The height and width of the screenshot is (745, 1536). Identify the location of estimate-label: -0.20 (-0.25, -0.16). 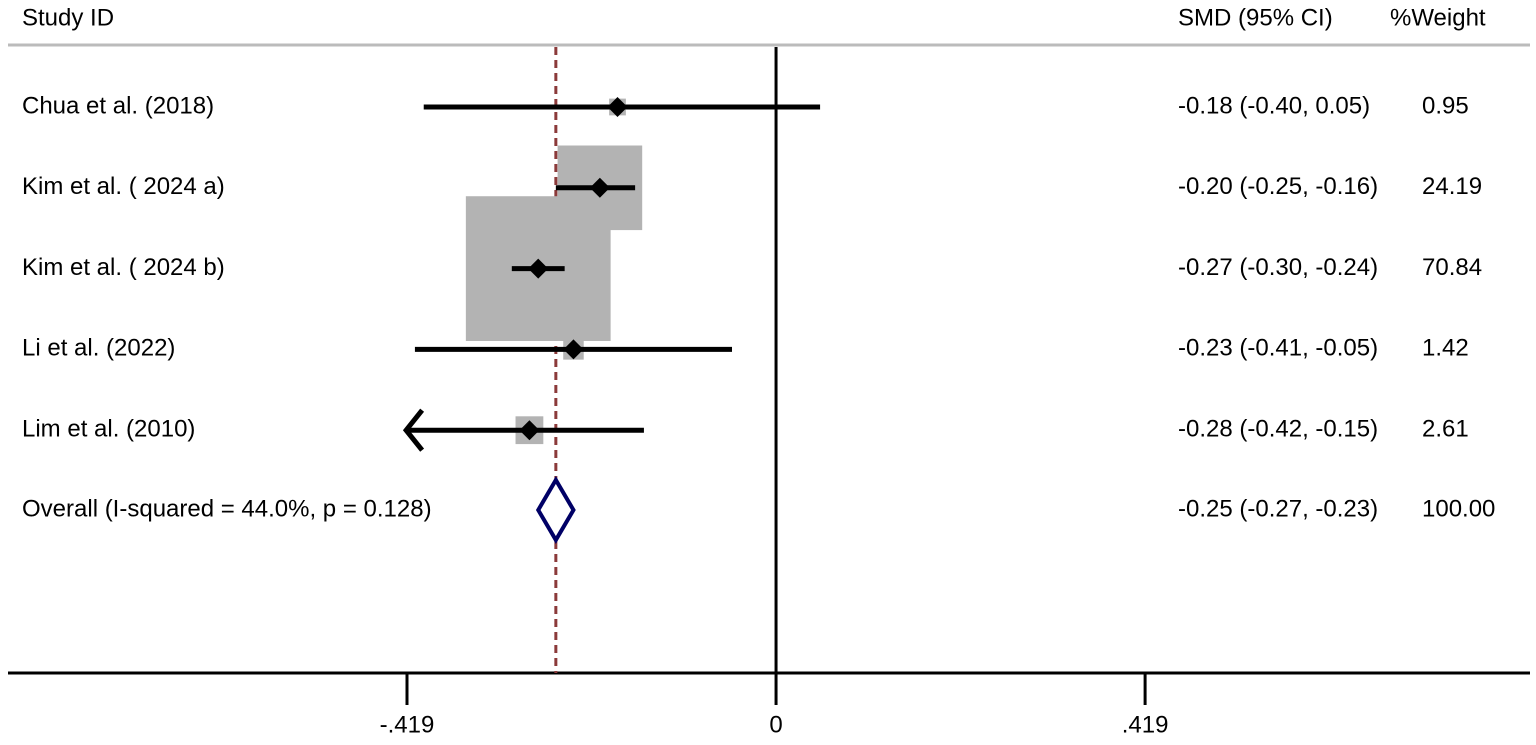
(1278, 186).